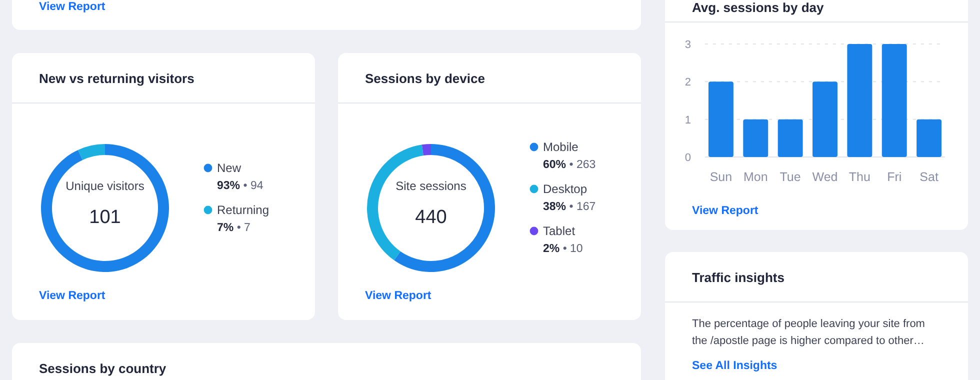 This screenshot has width=980, height=380. Describe the element at coordinates (240, 186) in the screenshot. I see `data-label: 93% • 94` at that location.